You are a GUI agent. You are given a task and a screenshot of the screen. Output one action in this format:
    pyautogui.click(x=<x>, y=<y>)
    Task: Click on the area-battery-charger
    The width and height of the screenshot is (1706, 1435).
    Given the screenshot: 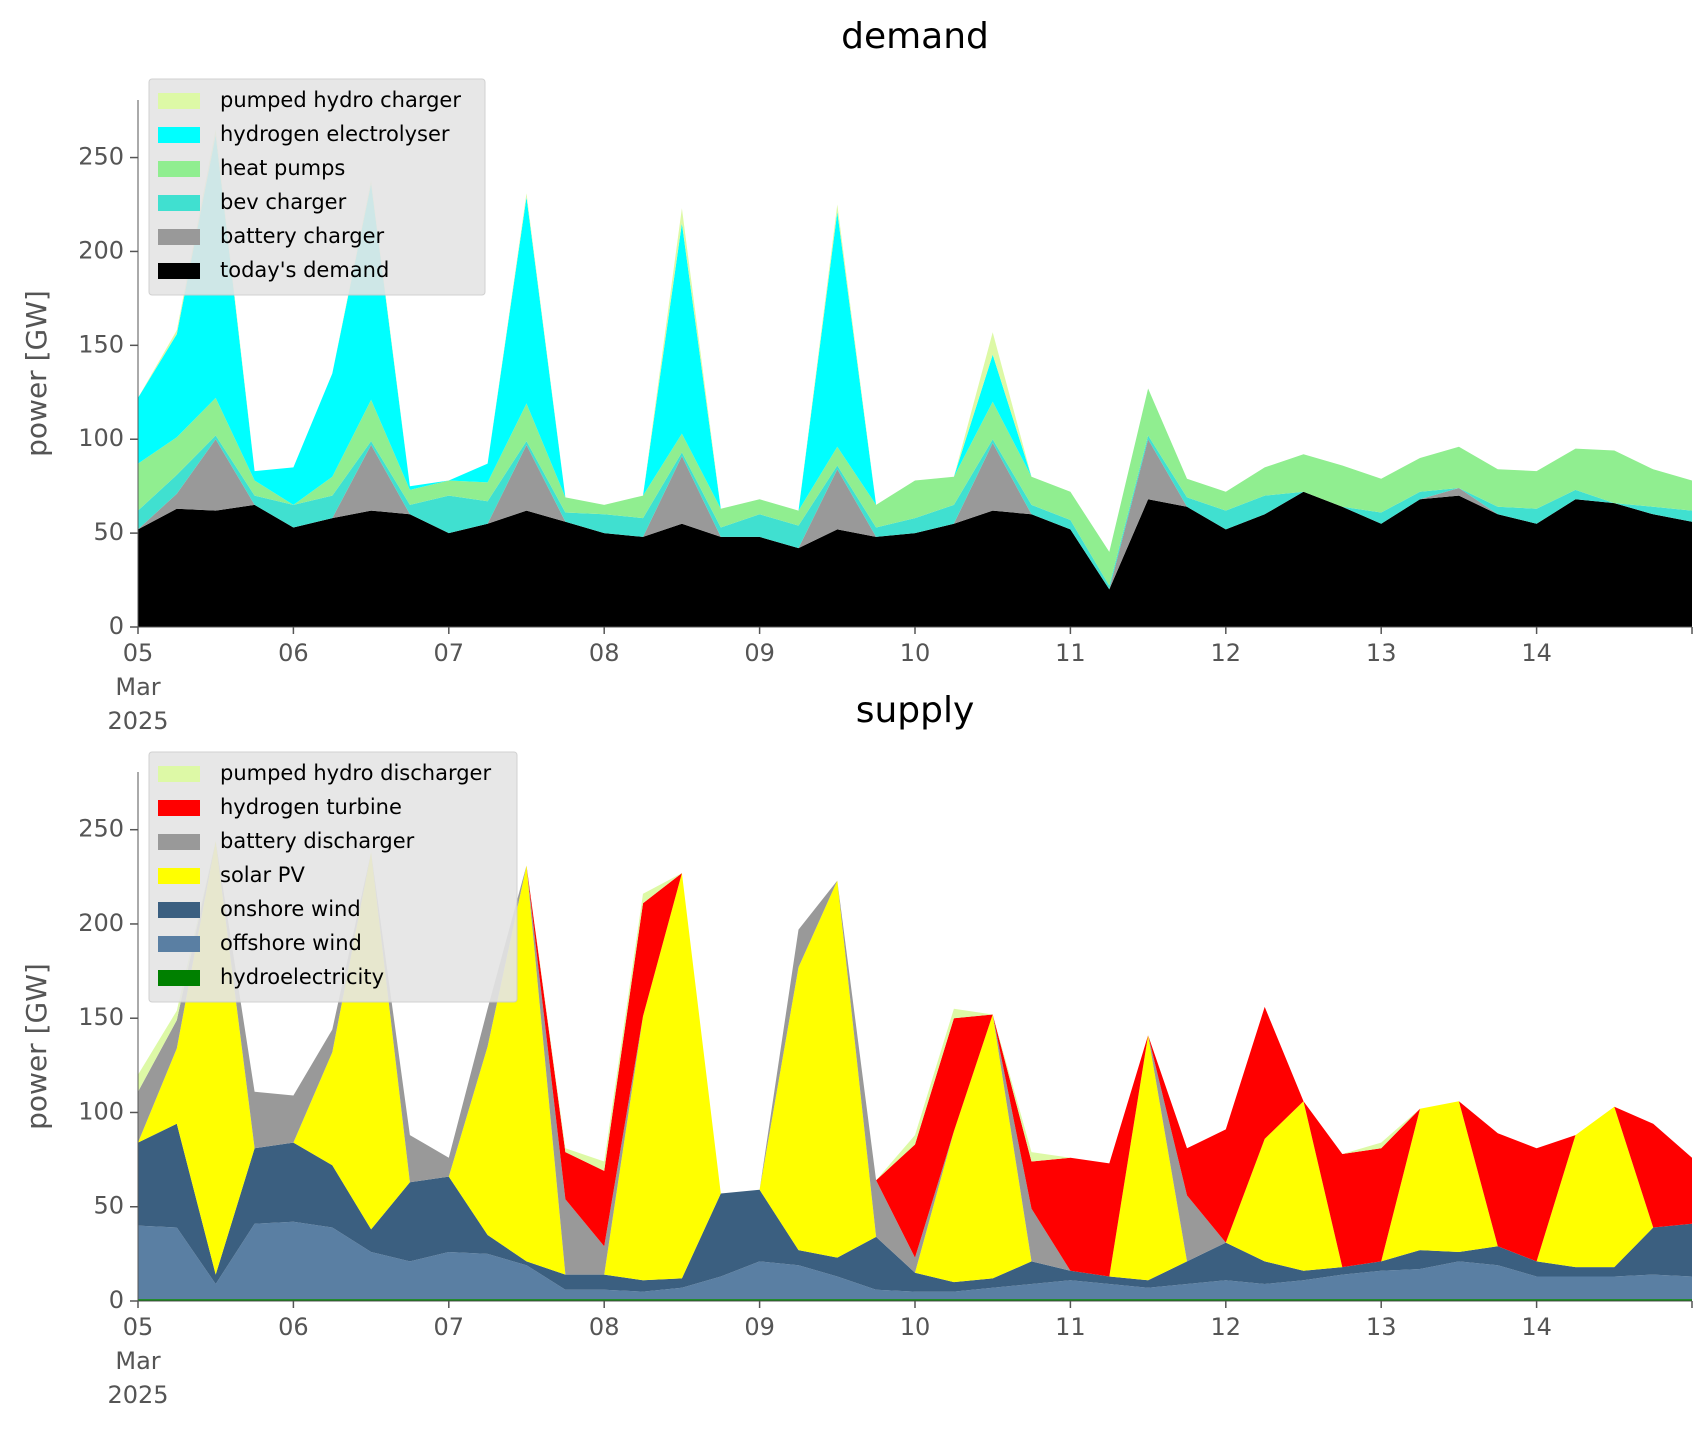 What is the action you would take?
    pyautogui.click(x=915, y=514)
    